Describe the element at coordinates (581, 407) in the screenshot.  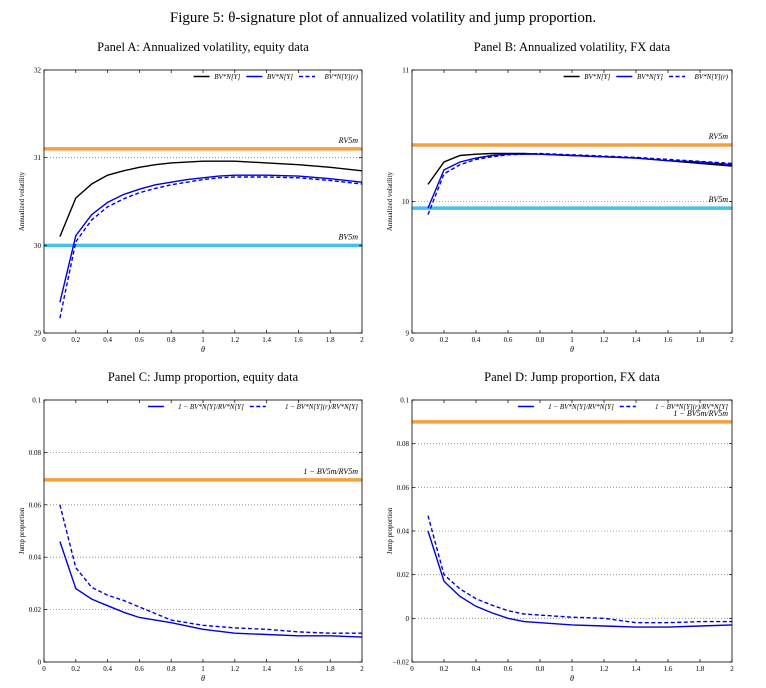
I see `legend-label: 1 − BV*N[Y]/RV*N[Y]` at that location.